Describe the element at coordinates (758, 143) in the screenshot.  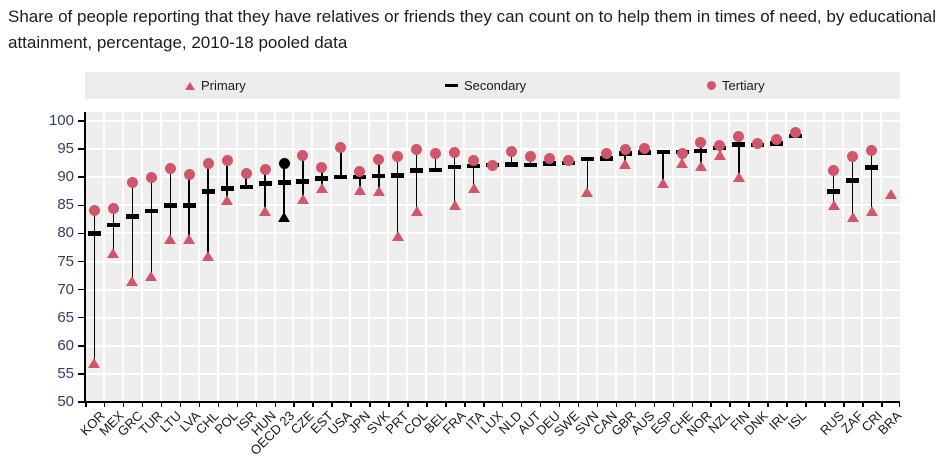
I see `tertiary-marker-DNK` at that location.